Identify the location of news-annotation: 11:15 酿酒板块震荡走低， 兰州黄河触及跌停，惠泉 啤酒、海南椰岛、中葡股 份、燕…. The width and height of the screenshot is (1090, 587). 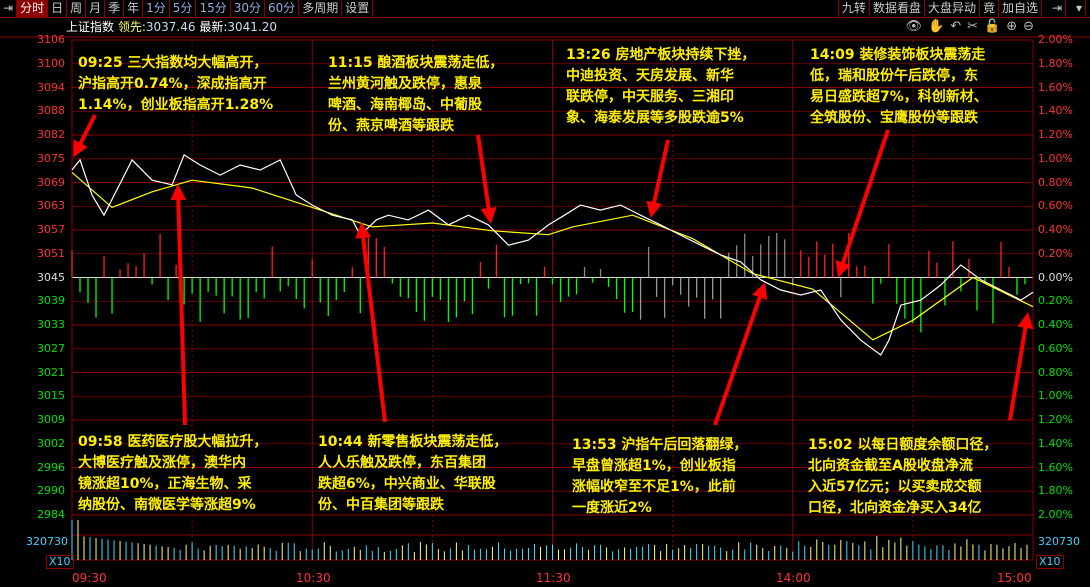
(415, 95).